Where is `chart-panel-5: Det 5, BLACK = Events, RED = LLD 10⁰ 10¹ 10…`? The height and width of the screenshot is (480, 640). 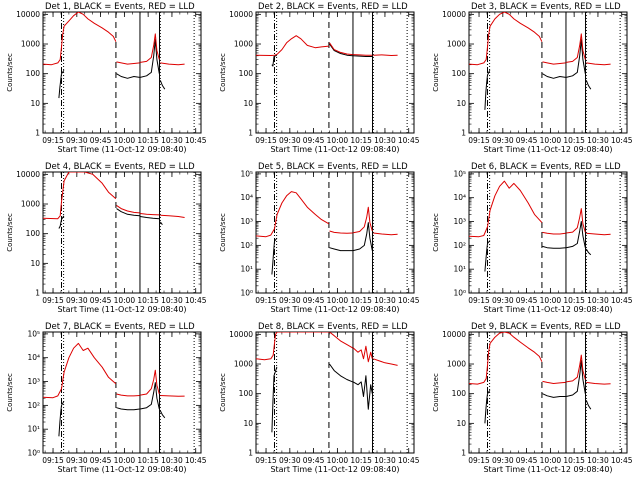
chart-panel-5: Det 5, BLACK = Events, RED = LLD 10⁰ 10¹ 10… is located at coordinates (319, 238).